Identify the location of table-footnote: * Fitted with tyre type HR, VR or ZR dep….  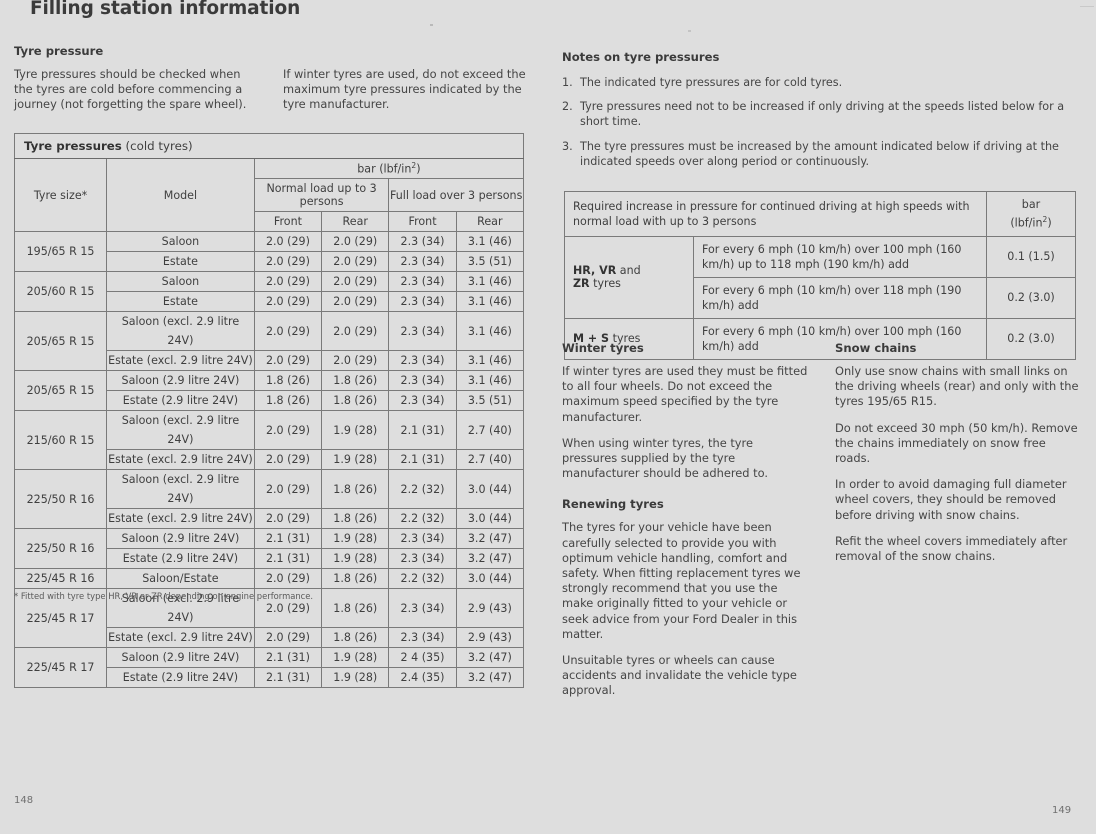
(164, 596).